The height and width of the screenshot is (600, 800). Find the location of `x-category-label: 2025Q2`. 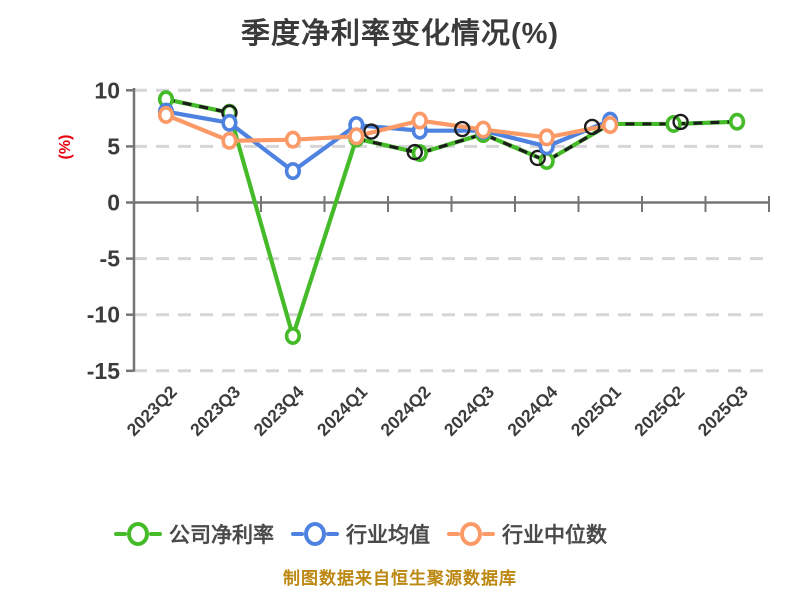

x-category-label: 2025Q2 is located at coordinates (659, 411).